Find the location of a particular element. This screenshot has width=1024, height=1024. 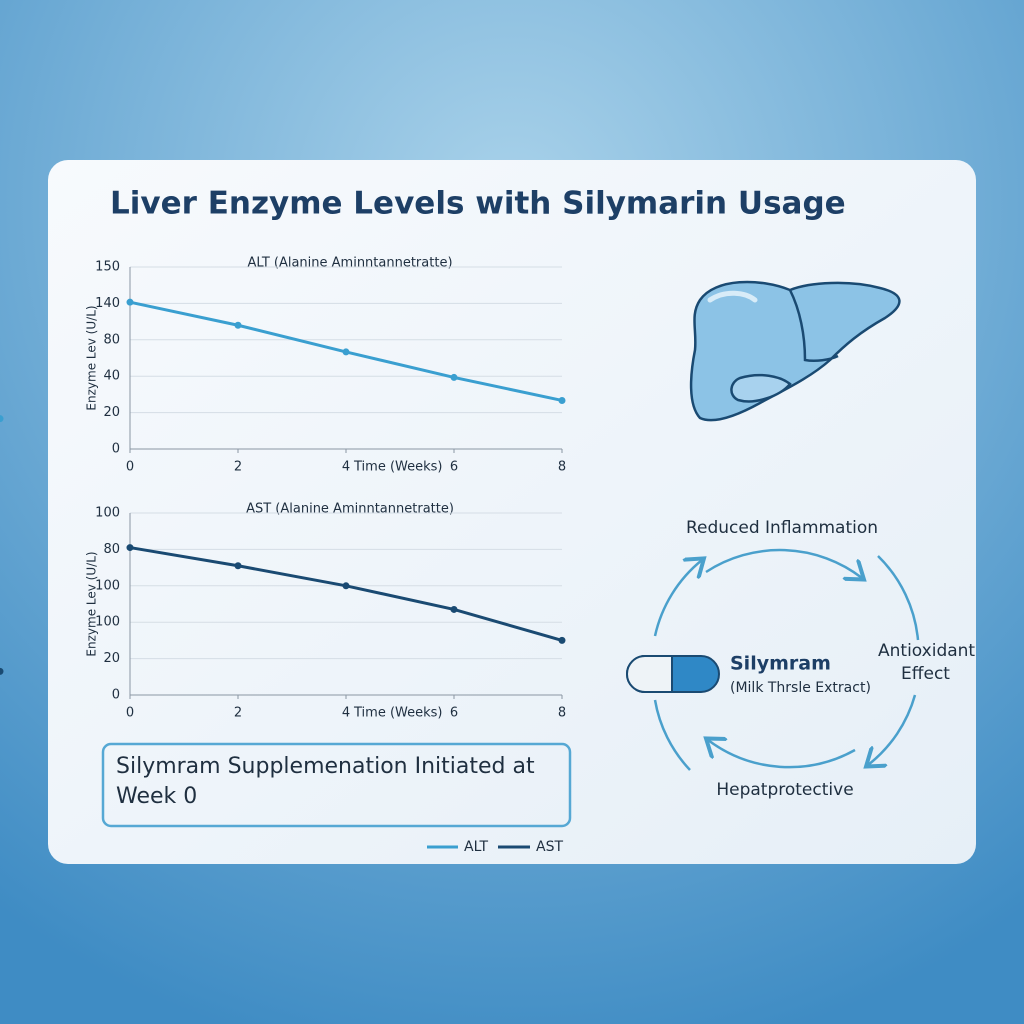

effect-wrap: Antioxidant Effect is located at coordinates (927, 662).